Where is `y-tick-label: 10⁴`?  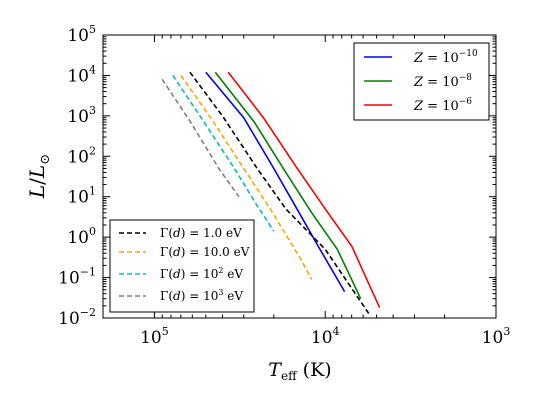
y-tick-label: 10⁴ is located at coordinates (81, 74).